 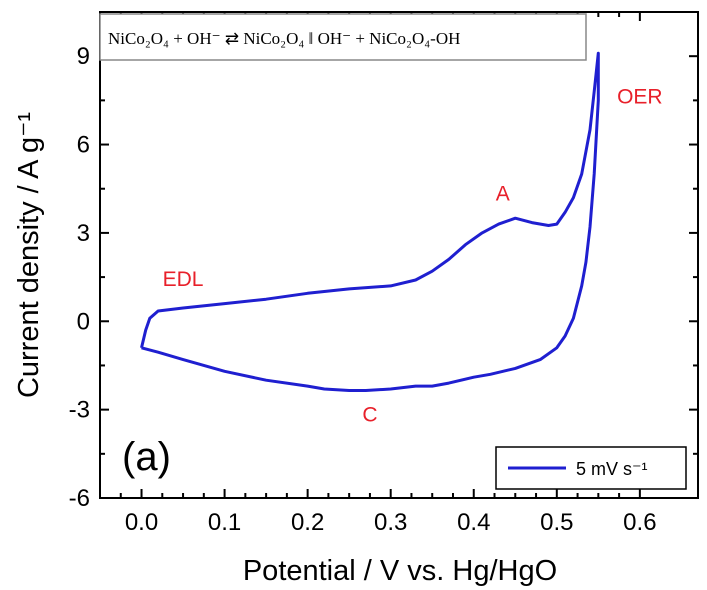 What do you see at coordinates (224, 522) in the screenshot?
I see `x-tick-label: 0.1` at bounding box center [224, 522].